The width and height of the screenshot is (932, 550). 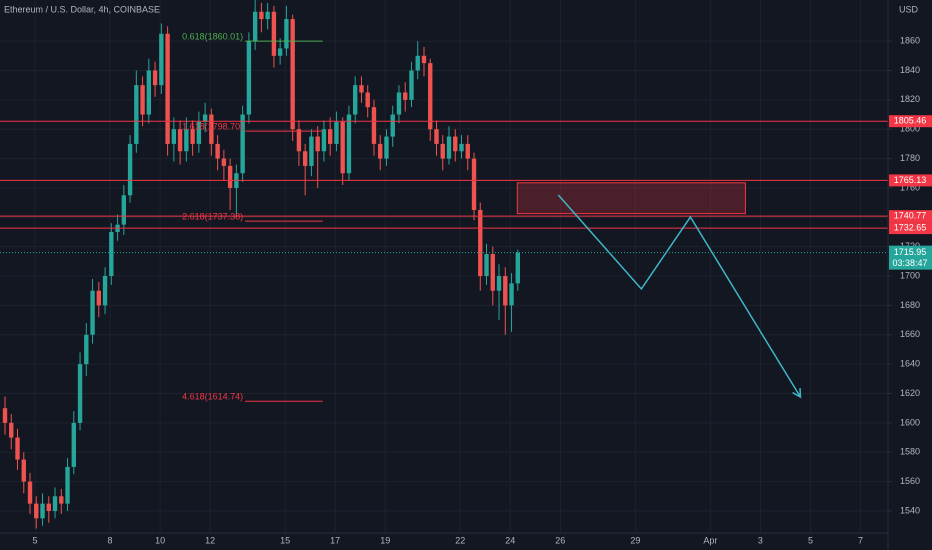 I want to click on x-tick-label: 17, so click(x=335, y=540).